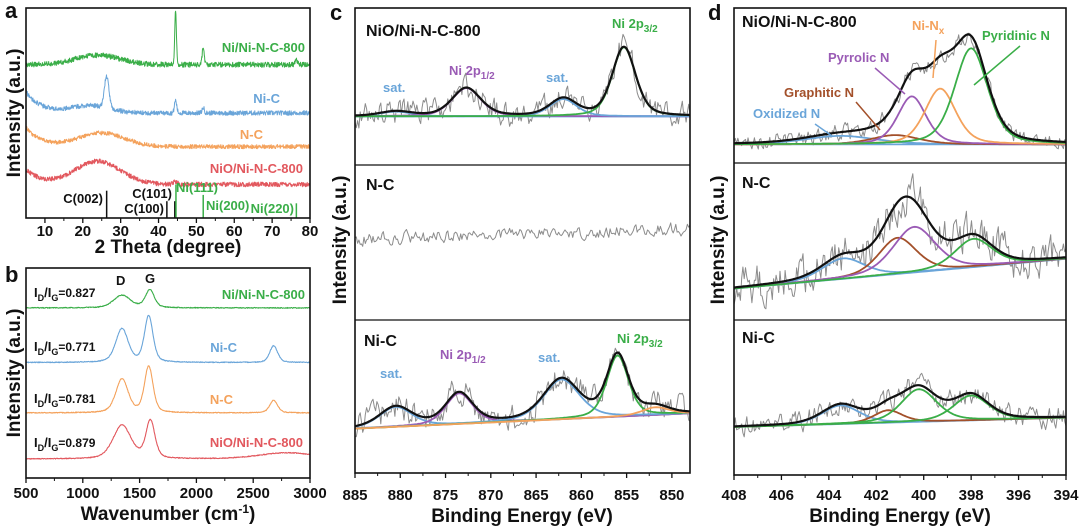  I want to click on peak-label-oxidized: Oxidized N, so click(786, 113).